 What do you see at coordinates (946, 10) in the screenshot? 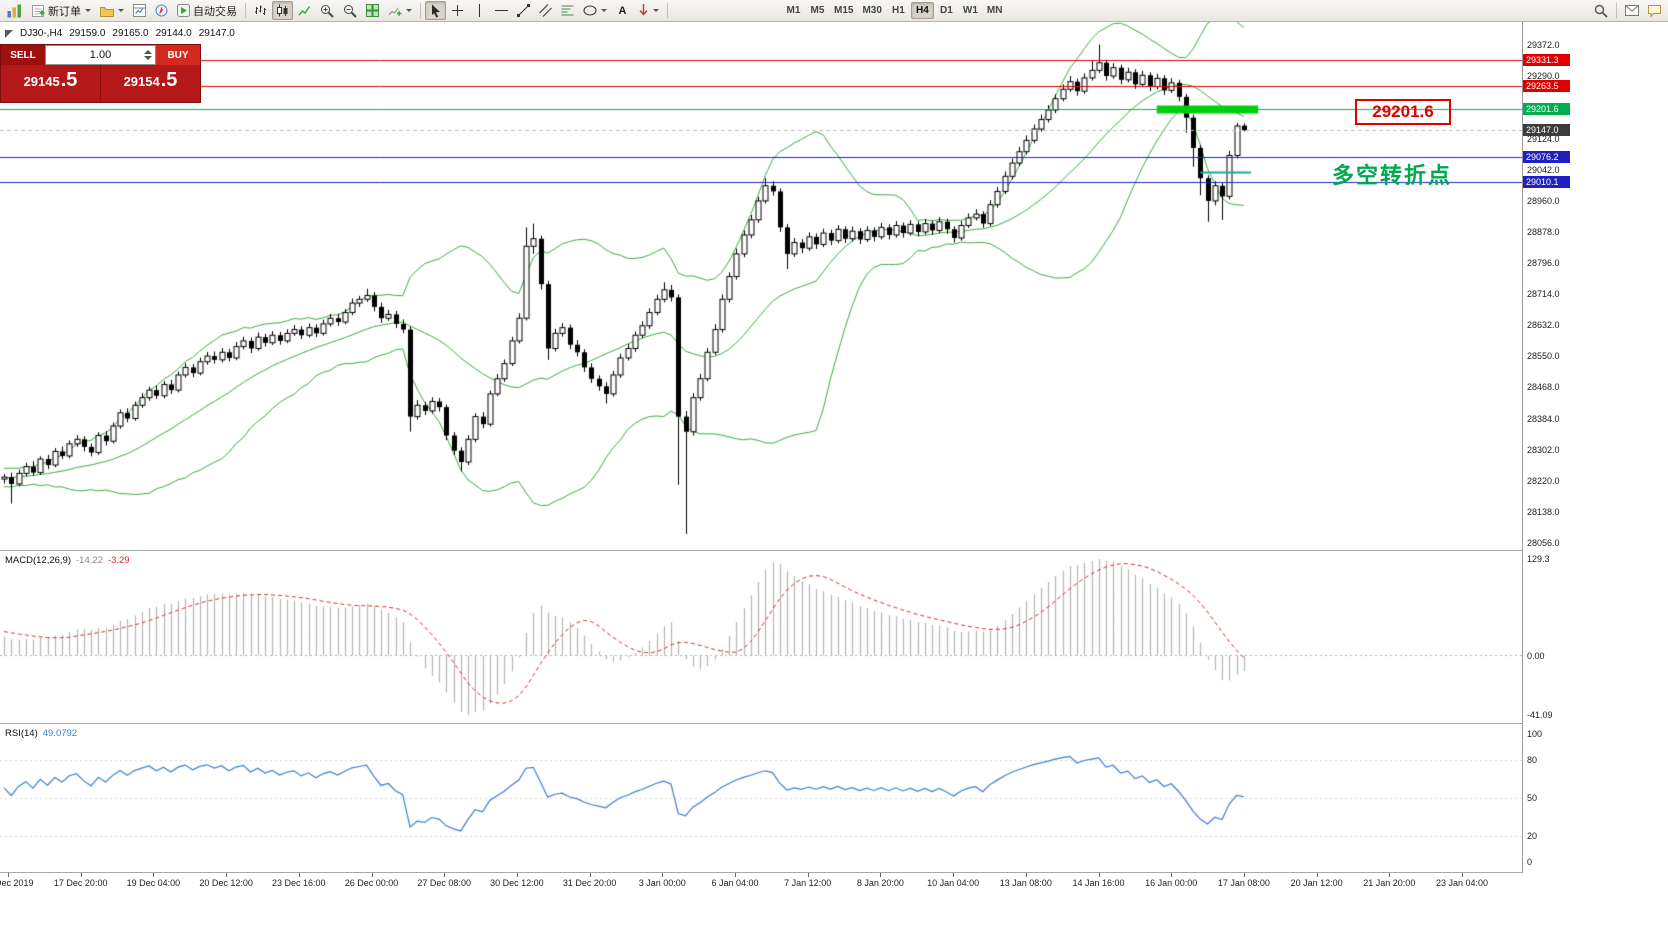
I see `timeframe-d1-button: D1` at bounding box center [946, 10].